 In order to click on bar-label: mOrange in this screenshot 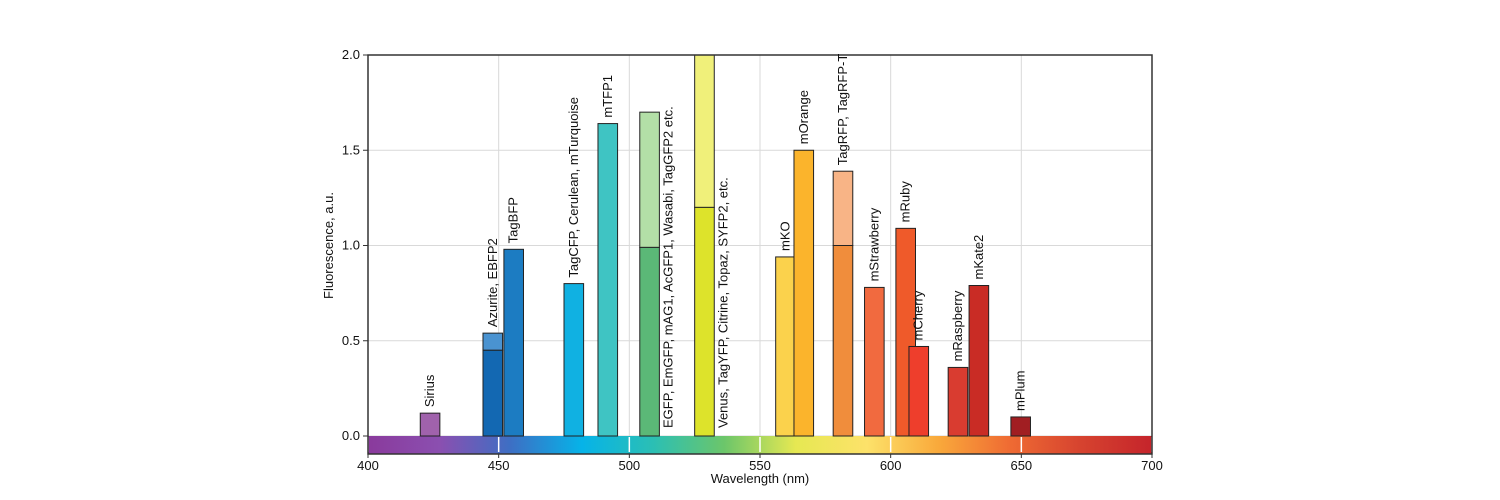, I will do `click(803, 117)`.